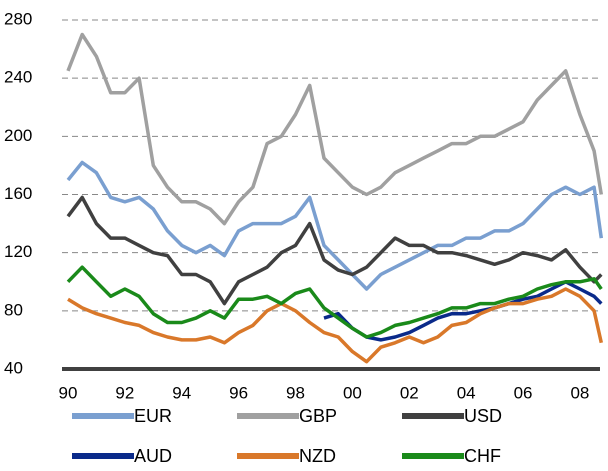  What do you see at coordinates (153, 416) in the screenshot?
I see `legend-label: EUR` at bounding box center [153, 416].